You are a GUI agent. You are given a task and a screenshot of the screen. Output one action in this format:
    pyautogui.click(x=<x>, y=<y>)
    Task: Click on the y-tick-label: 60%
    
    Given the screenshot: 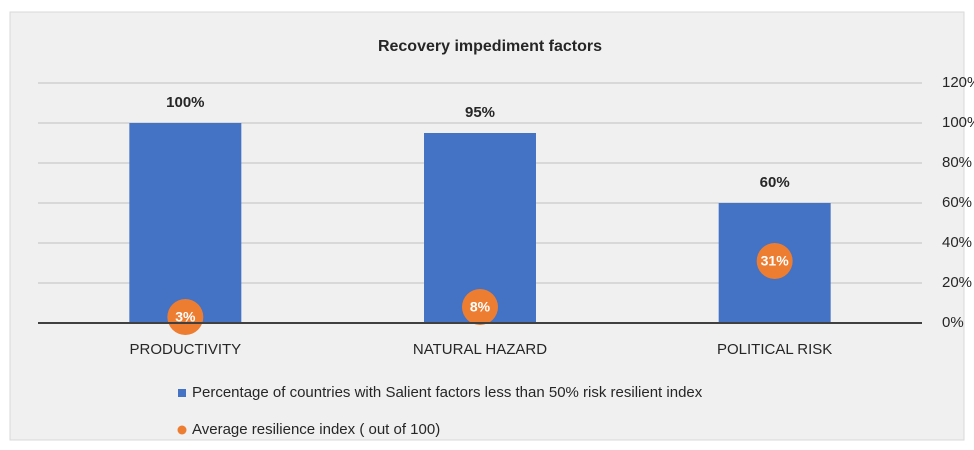 What is the action you would take?
    pyautogui.click(x=957, y=202)
    